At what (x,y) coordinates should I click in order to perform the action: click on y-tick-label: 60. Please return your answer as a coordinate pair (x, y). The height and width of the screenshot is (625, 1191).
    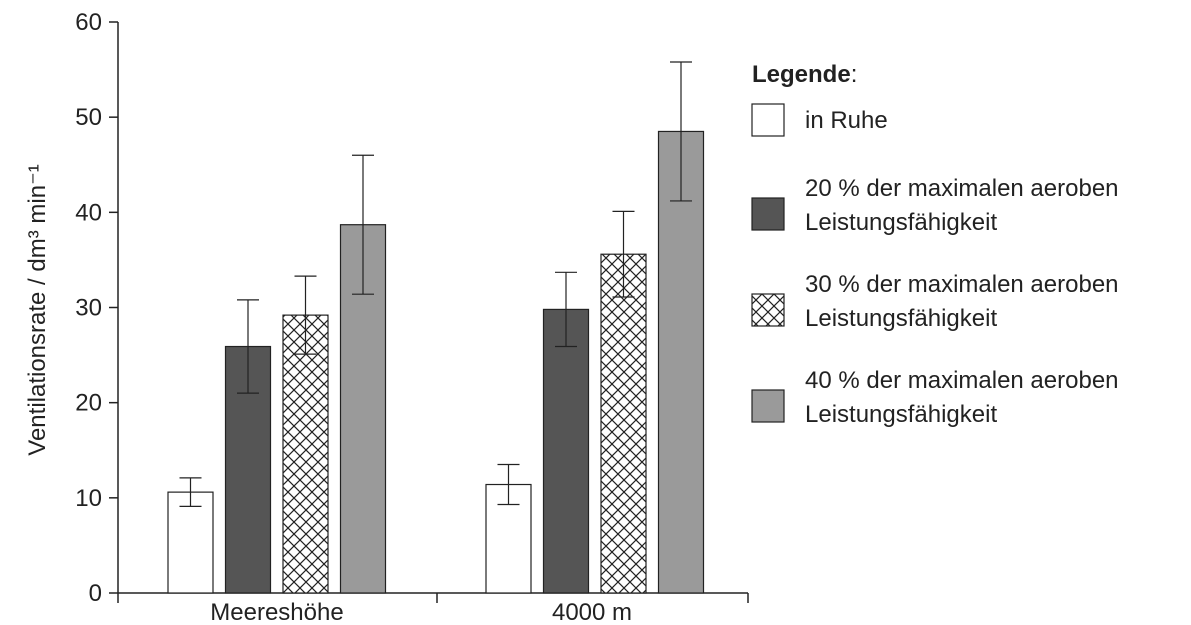
    Looking at the image, I should click on (88, 22).